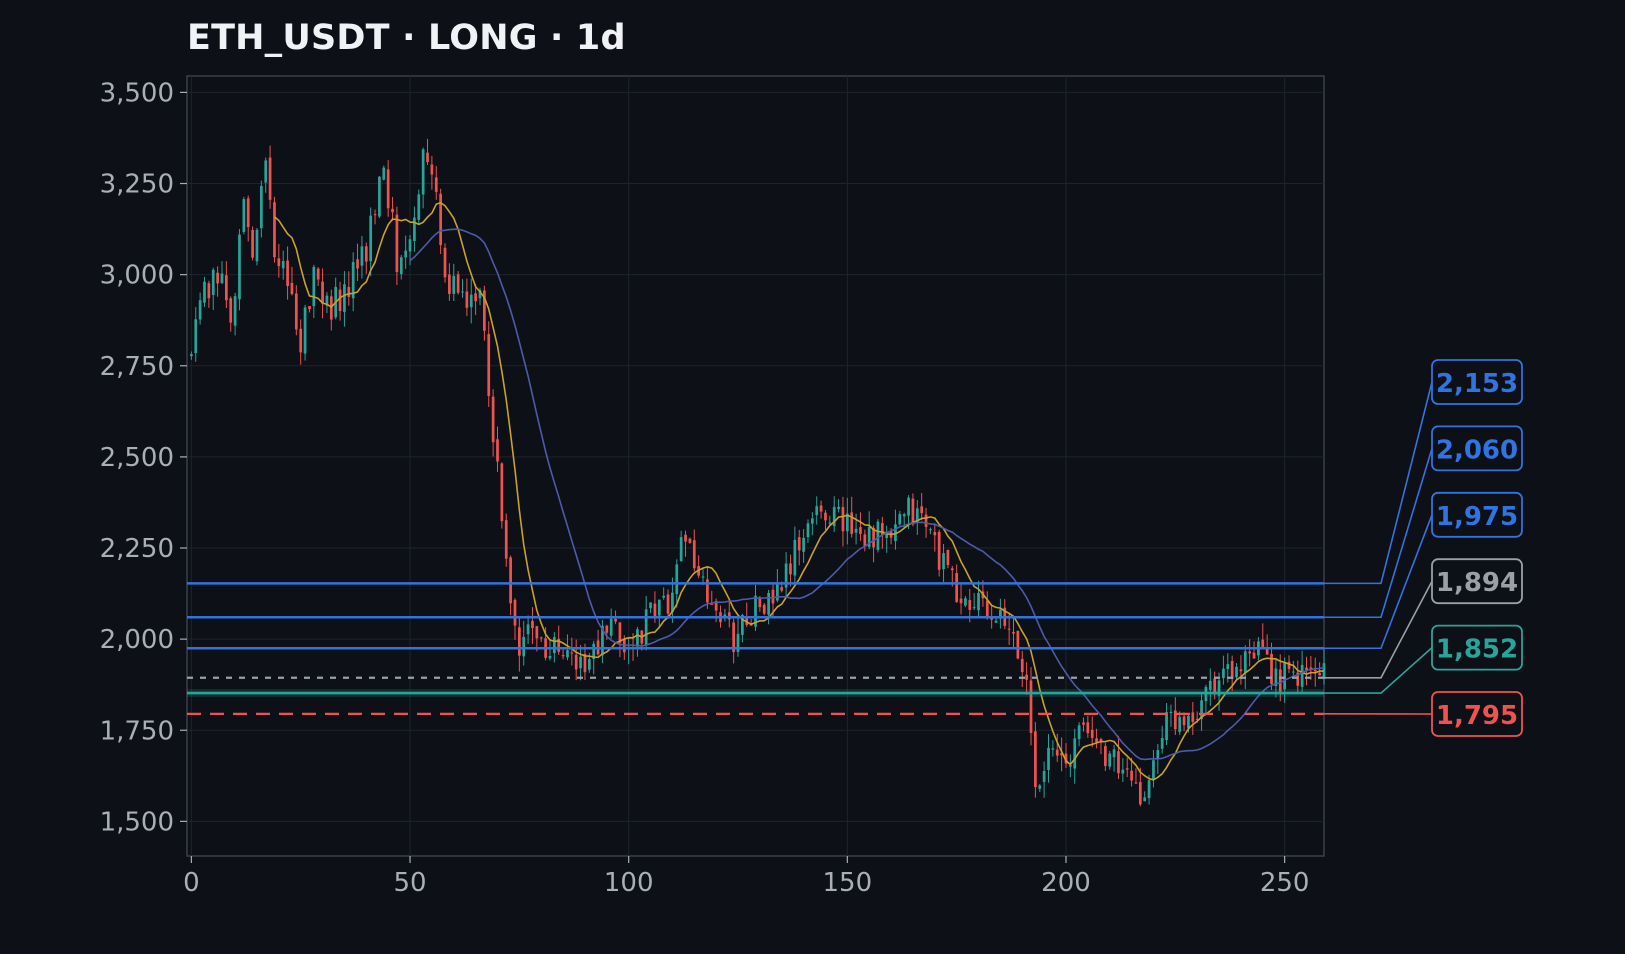 This screenshot has width=1625, height=954. Describe the element at coordinates (191, 883) in the screenshot. I see `x-tick-label: 0` at that location.